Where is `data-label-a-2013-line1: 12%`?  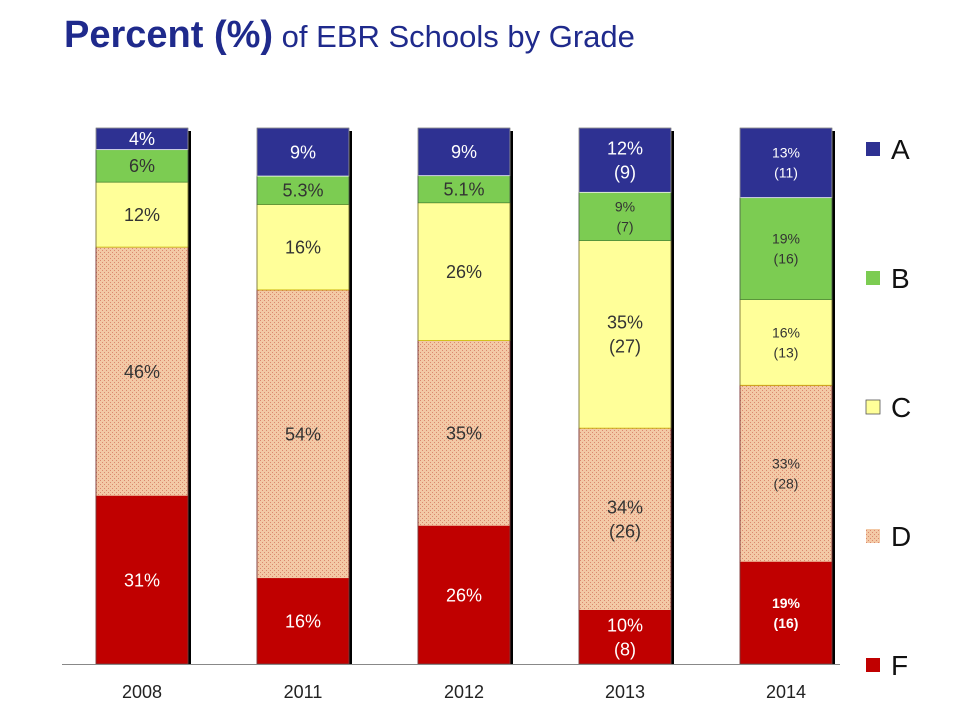
data-label-a-2013-line1: 12% is located at coordinates (625, 148).